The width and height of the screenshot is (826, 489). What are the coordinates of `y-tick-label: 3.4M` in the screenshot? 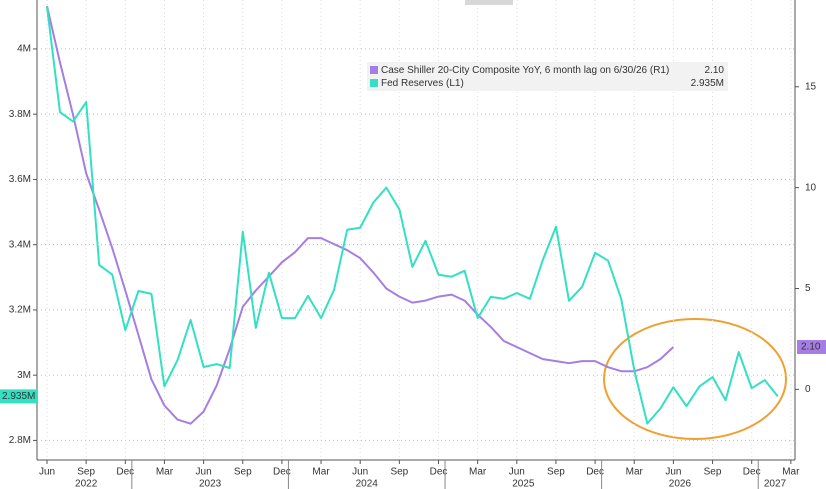 It's located at (20, 244).